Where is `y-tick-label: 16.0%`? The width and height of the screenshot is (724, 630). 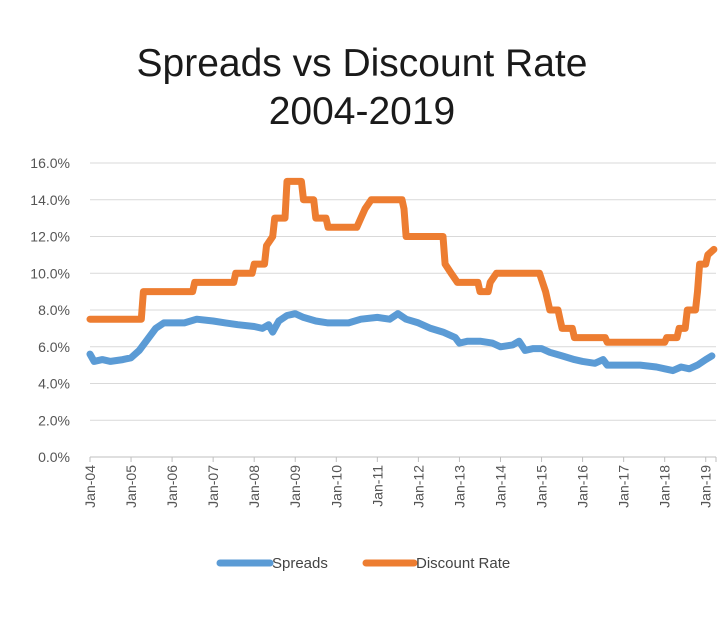 y-tick-label: 16.0% is located at coordinates (50, 163).